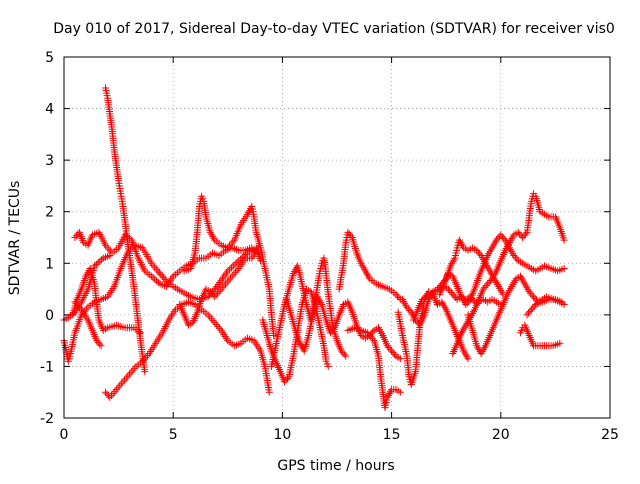 This screenshot has height=484, width=640. I want to click on x-tick-label: 5, so click(173, 435).